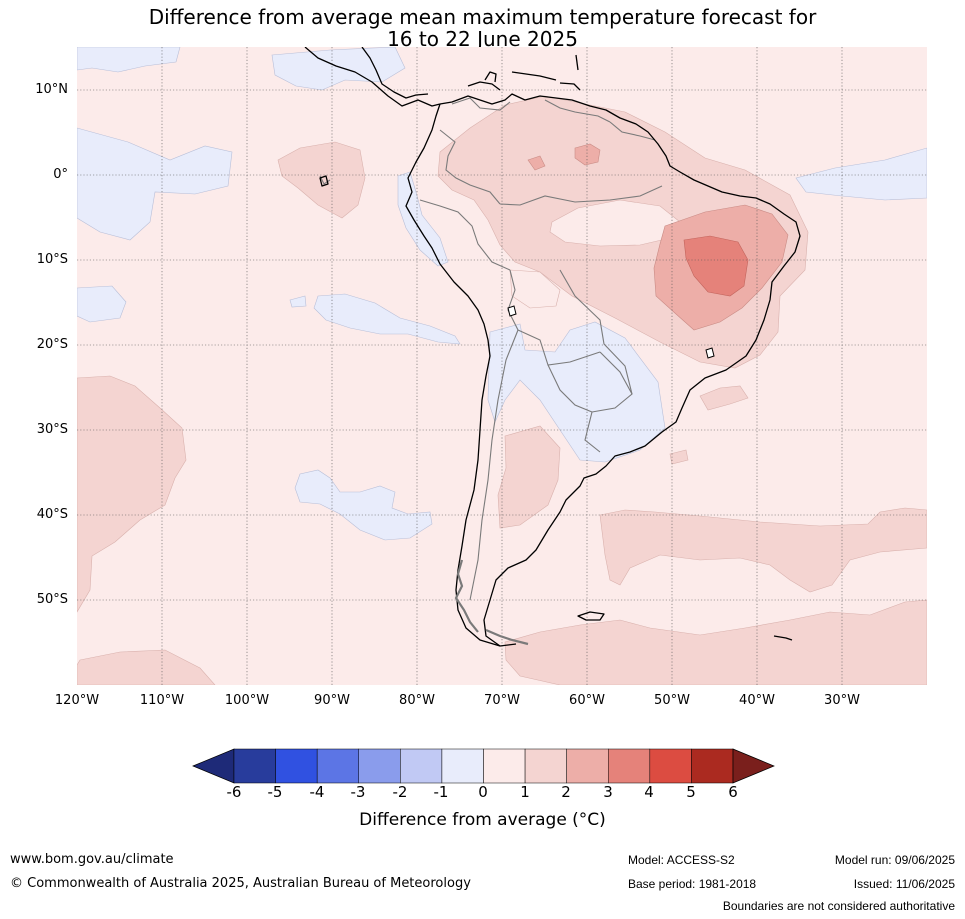 This screenshot has width=965, height=919. What do you see at coordinates (441, 792) in the screenshot?
I see `colorbar-tick: -1` at bounding box center [441, 792].